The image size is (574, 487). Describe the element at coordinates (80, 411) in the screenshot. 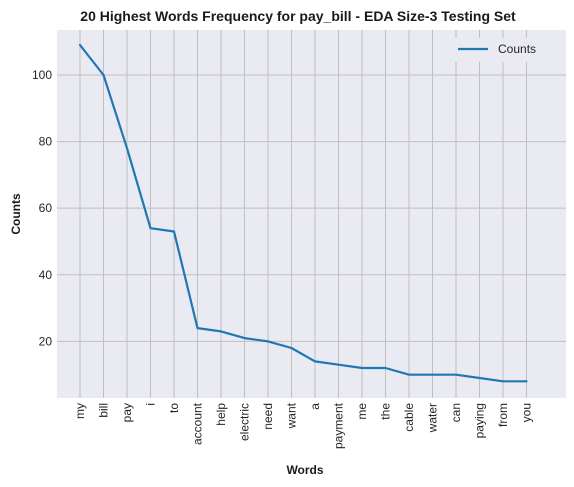

I see `x-tick-label-my: my` at that location.